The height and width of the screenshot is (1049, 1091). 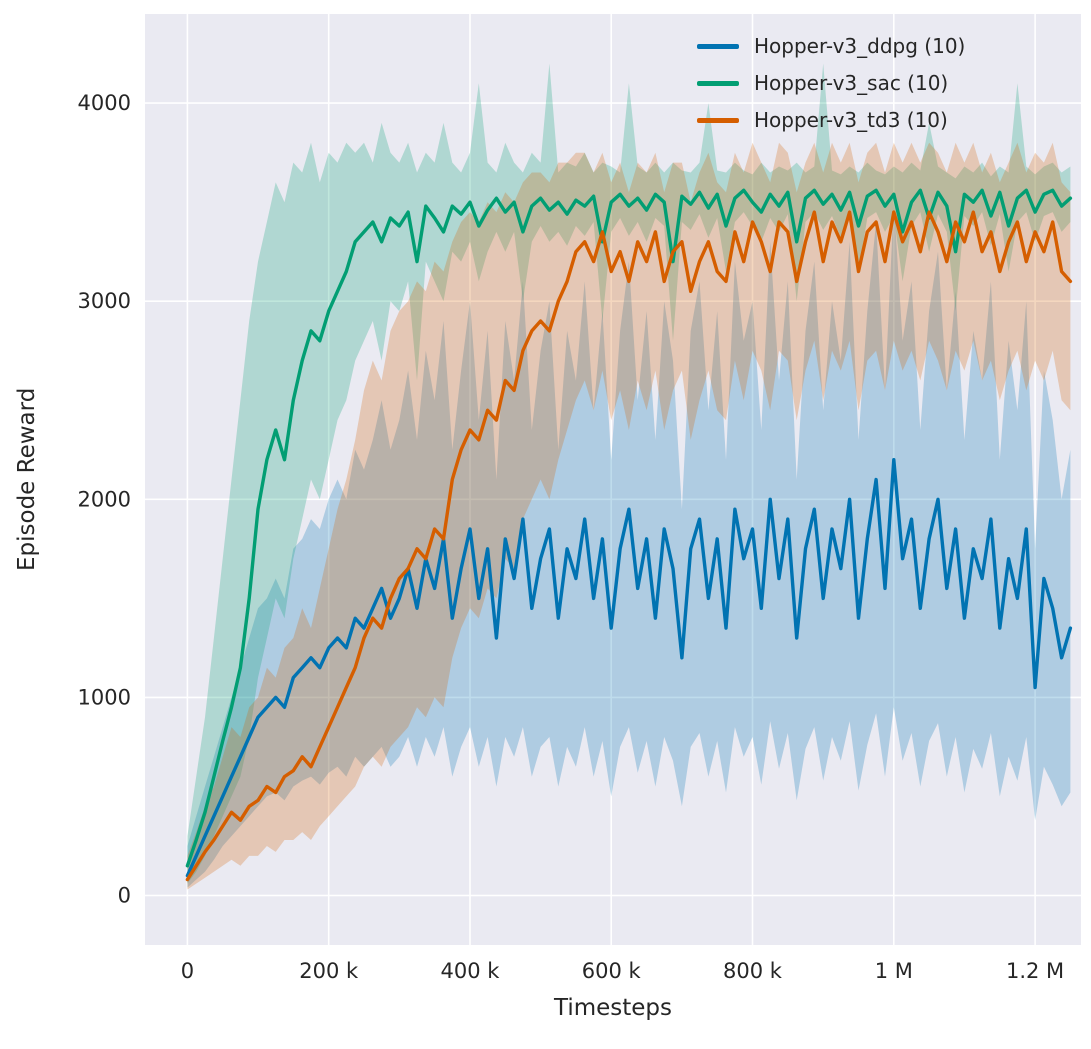 What do you see at coordinates (104, 697) in the screenshot?
I see `svg-text: 1000` at bounding box center [104, 697].